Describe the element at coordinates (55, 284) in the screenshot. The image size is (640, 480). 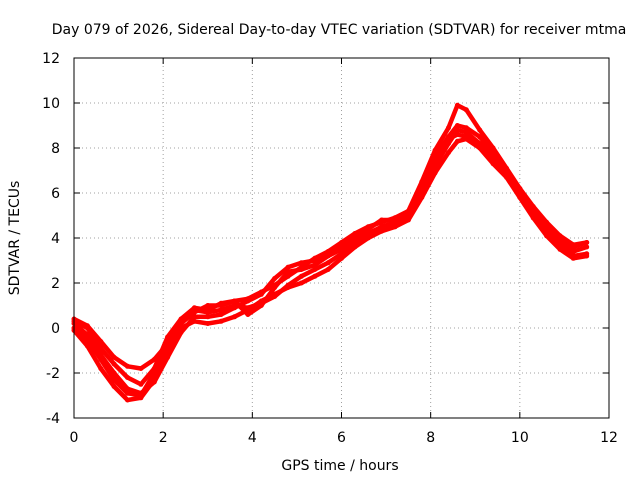
I see `y-tick-label: 2` at that location.